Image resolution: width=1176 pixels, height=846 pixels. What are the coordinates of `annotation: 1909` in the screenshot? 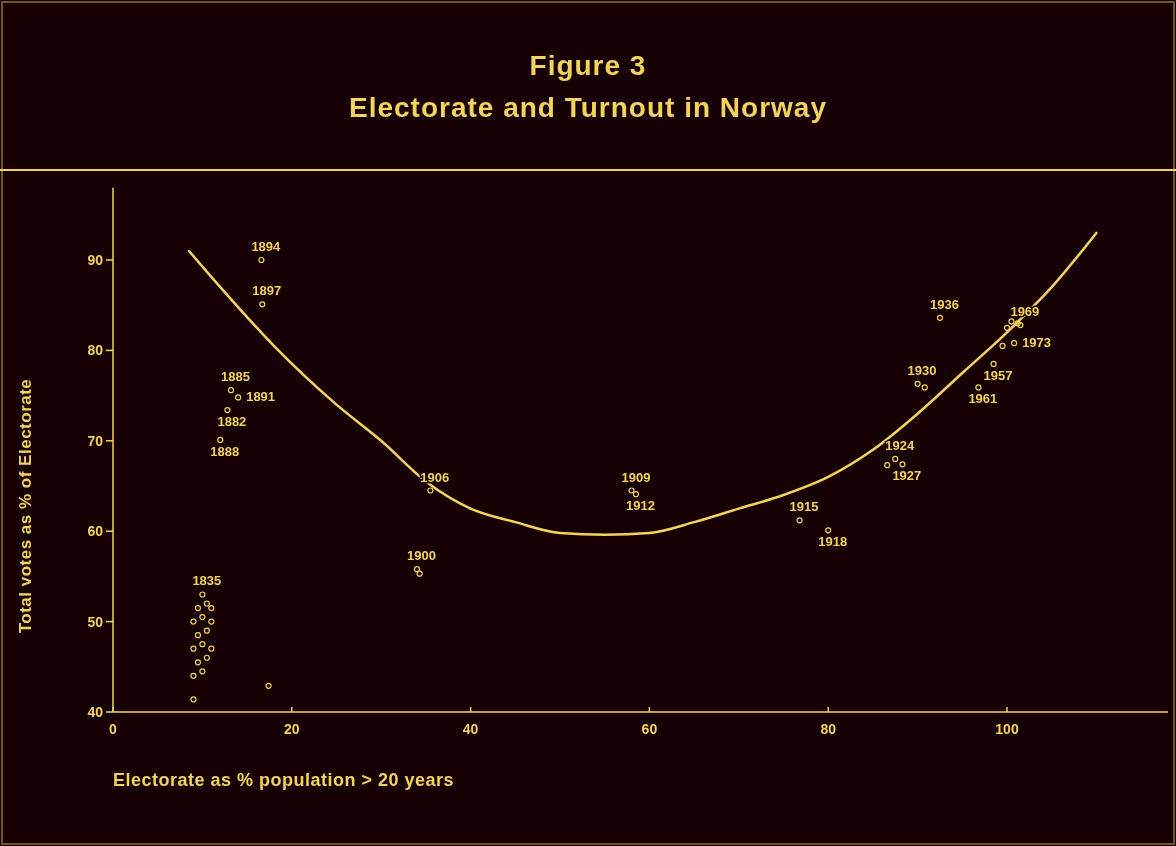 It's located at (636, 477).